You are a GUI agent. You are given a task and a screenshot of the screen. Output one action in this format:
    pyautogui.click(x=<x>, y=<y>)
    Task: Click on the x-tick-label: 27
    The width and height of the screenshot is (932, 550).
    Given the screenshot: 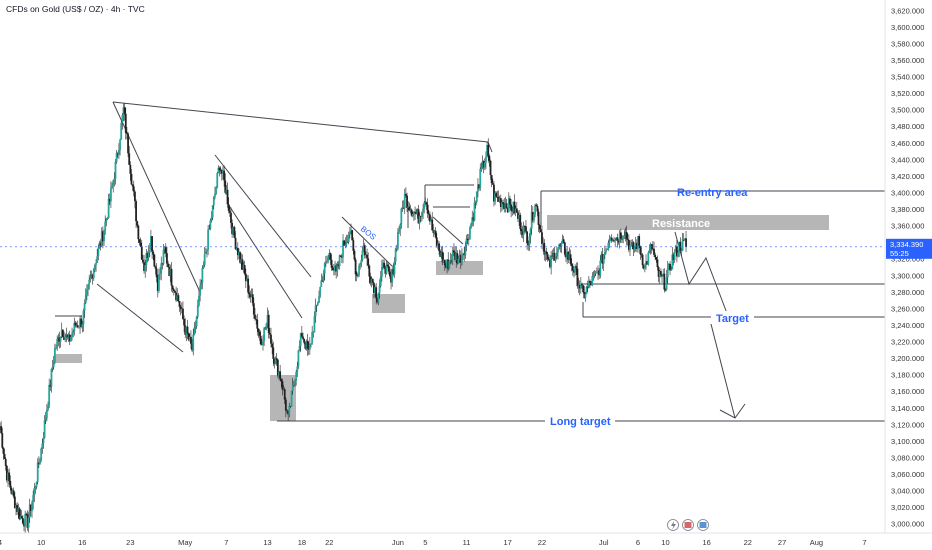 What is the action you would take?
    pyautogui.click(x=782, y=542)
    